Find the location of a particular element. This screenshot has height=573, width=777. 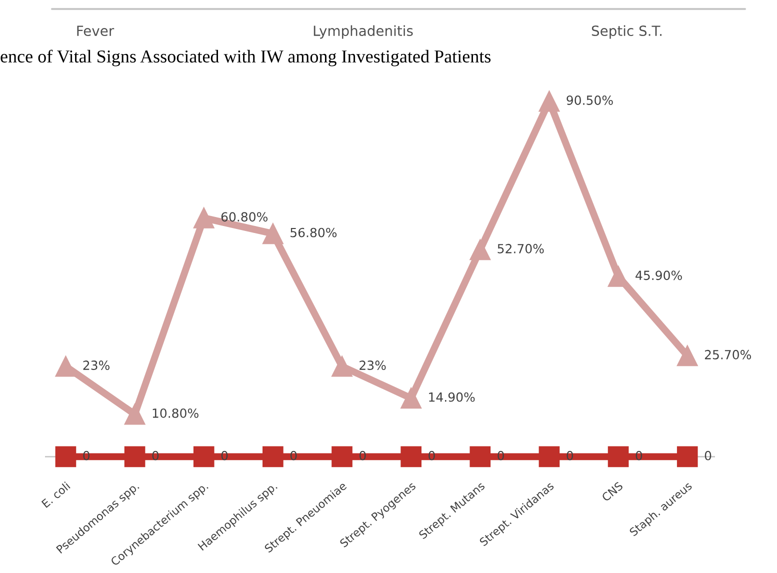

data-label: 25.70% is located at coordinates (728, 355).